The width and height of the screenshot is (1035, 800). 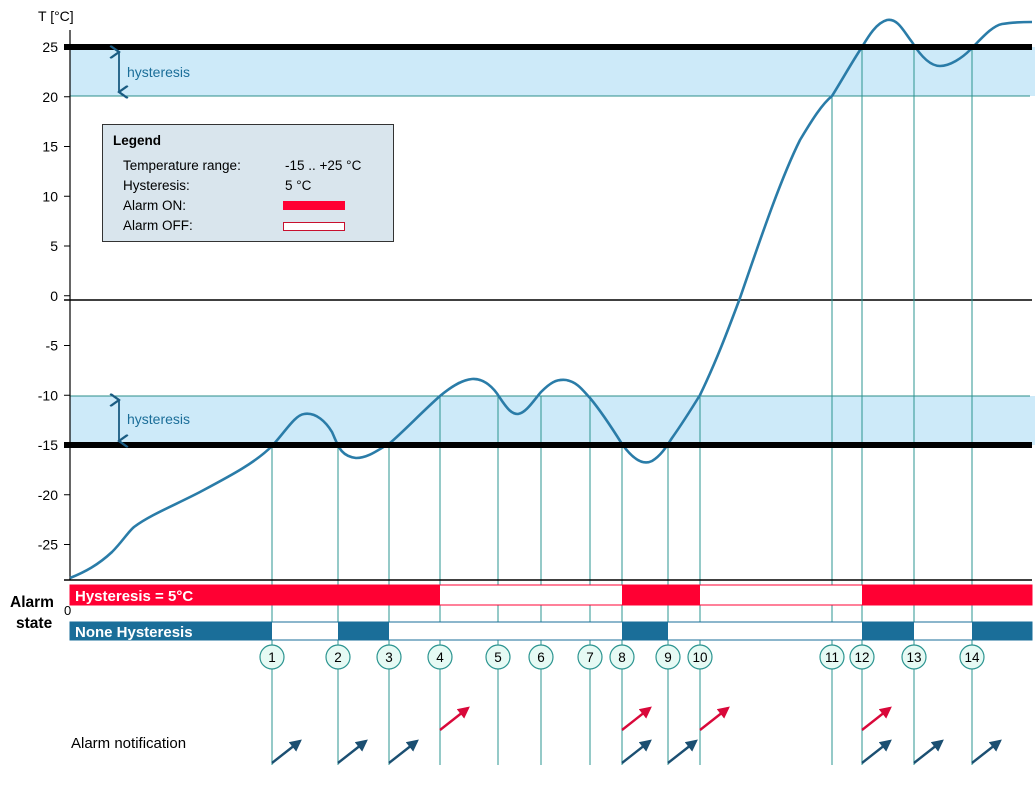 What do you see at coordinates (48, 445) in the screenshot?
I see `y-tick-label: -15` at bounding box center [48, 445].